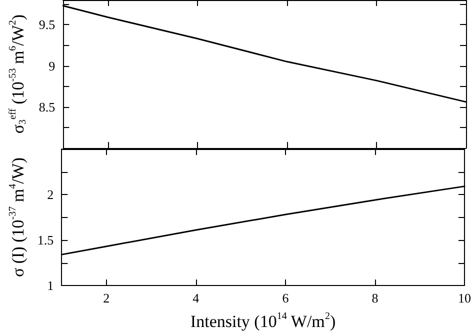 This screenshot has width=474, height=335. Describe the element at coordinates (52, 66) in the screenshot. I see `y-tick-label: 9` at that location.